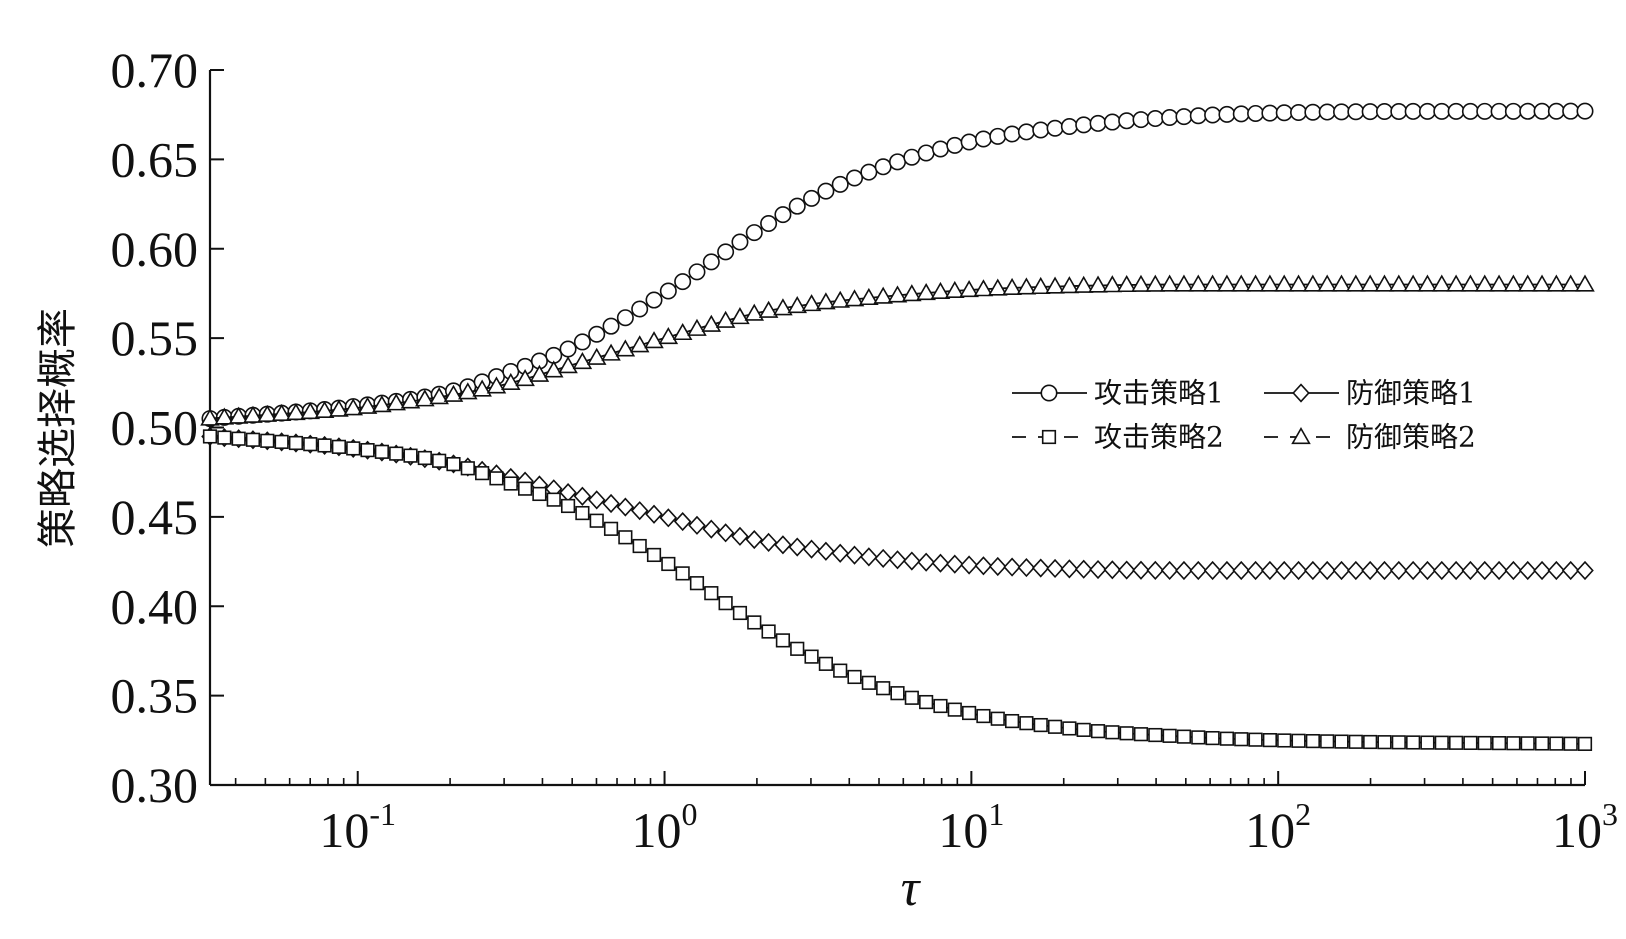 This screenshot has height=939, width=1626. Describe the element at coordinates (1159, 393) in the screenshot. I see `legend-label: 攻击策略1` at that location.